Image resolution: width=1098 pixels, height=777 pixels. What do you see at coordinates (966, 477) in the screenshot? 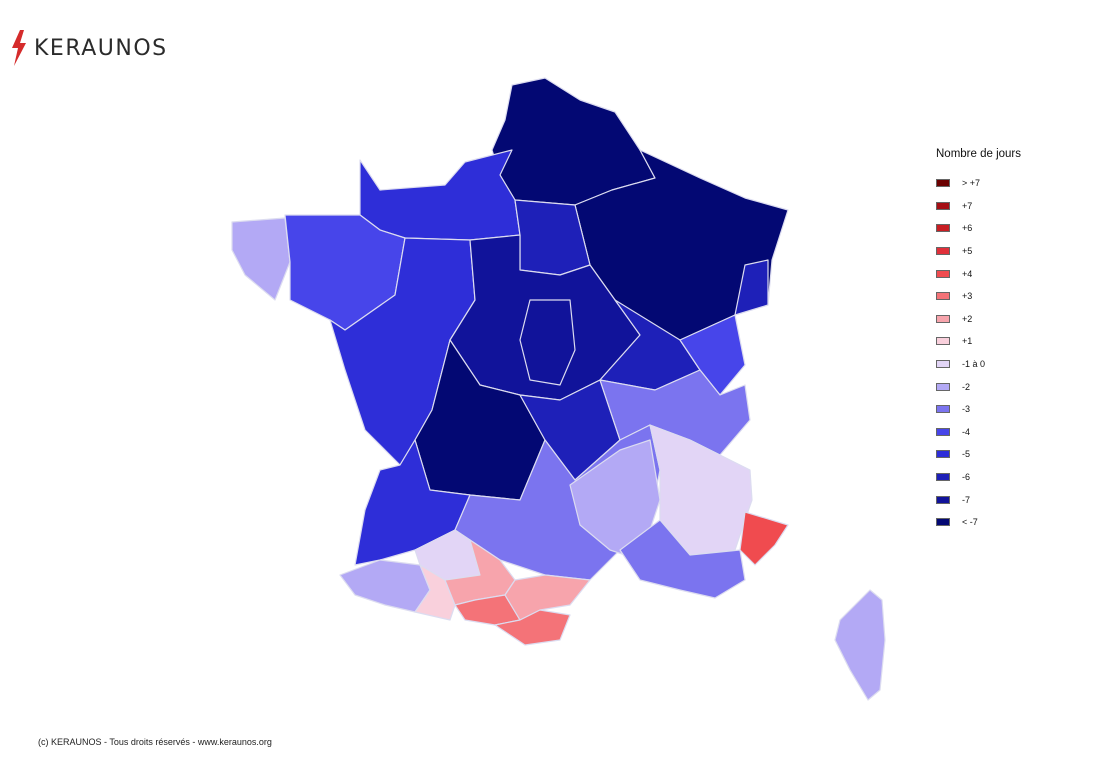
I see `legend-label: -6` at bounding box center [966, 477].